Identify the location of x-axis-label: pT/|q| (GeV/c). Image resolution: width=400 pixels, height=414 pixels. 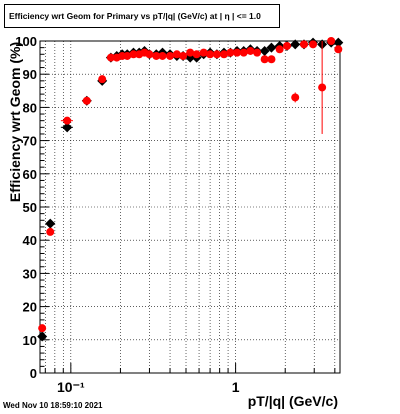
(293, 401).